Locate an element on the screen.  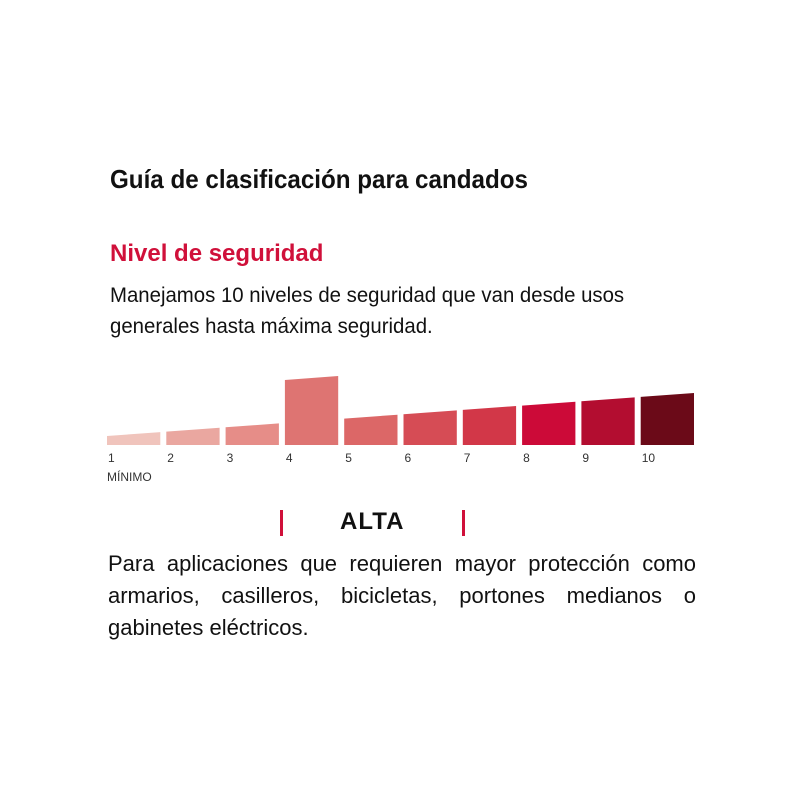
section-subtitle: Nivel de seguridad is located at coordinates (217, 253).